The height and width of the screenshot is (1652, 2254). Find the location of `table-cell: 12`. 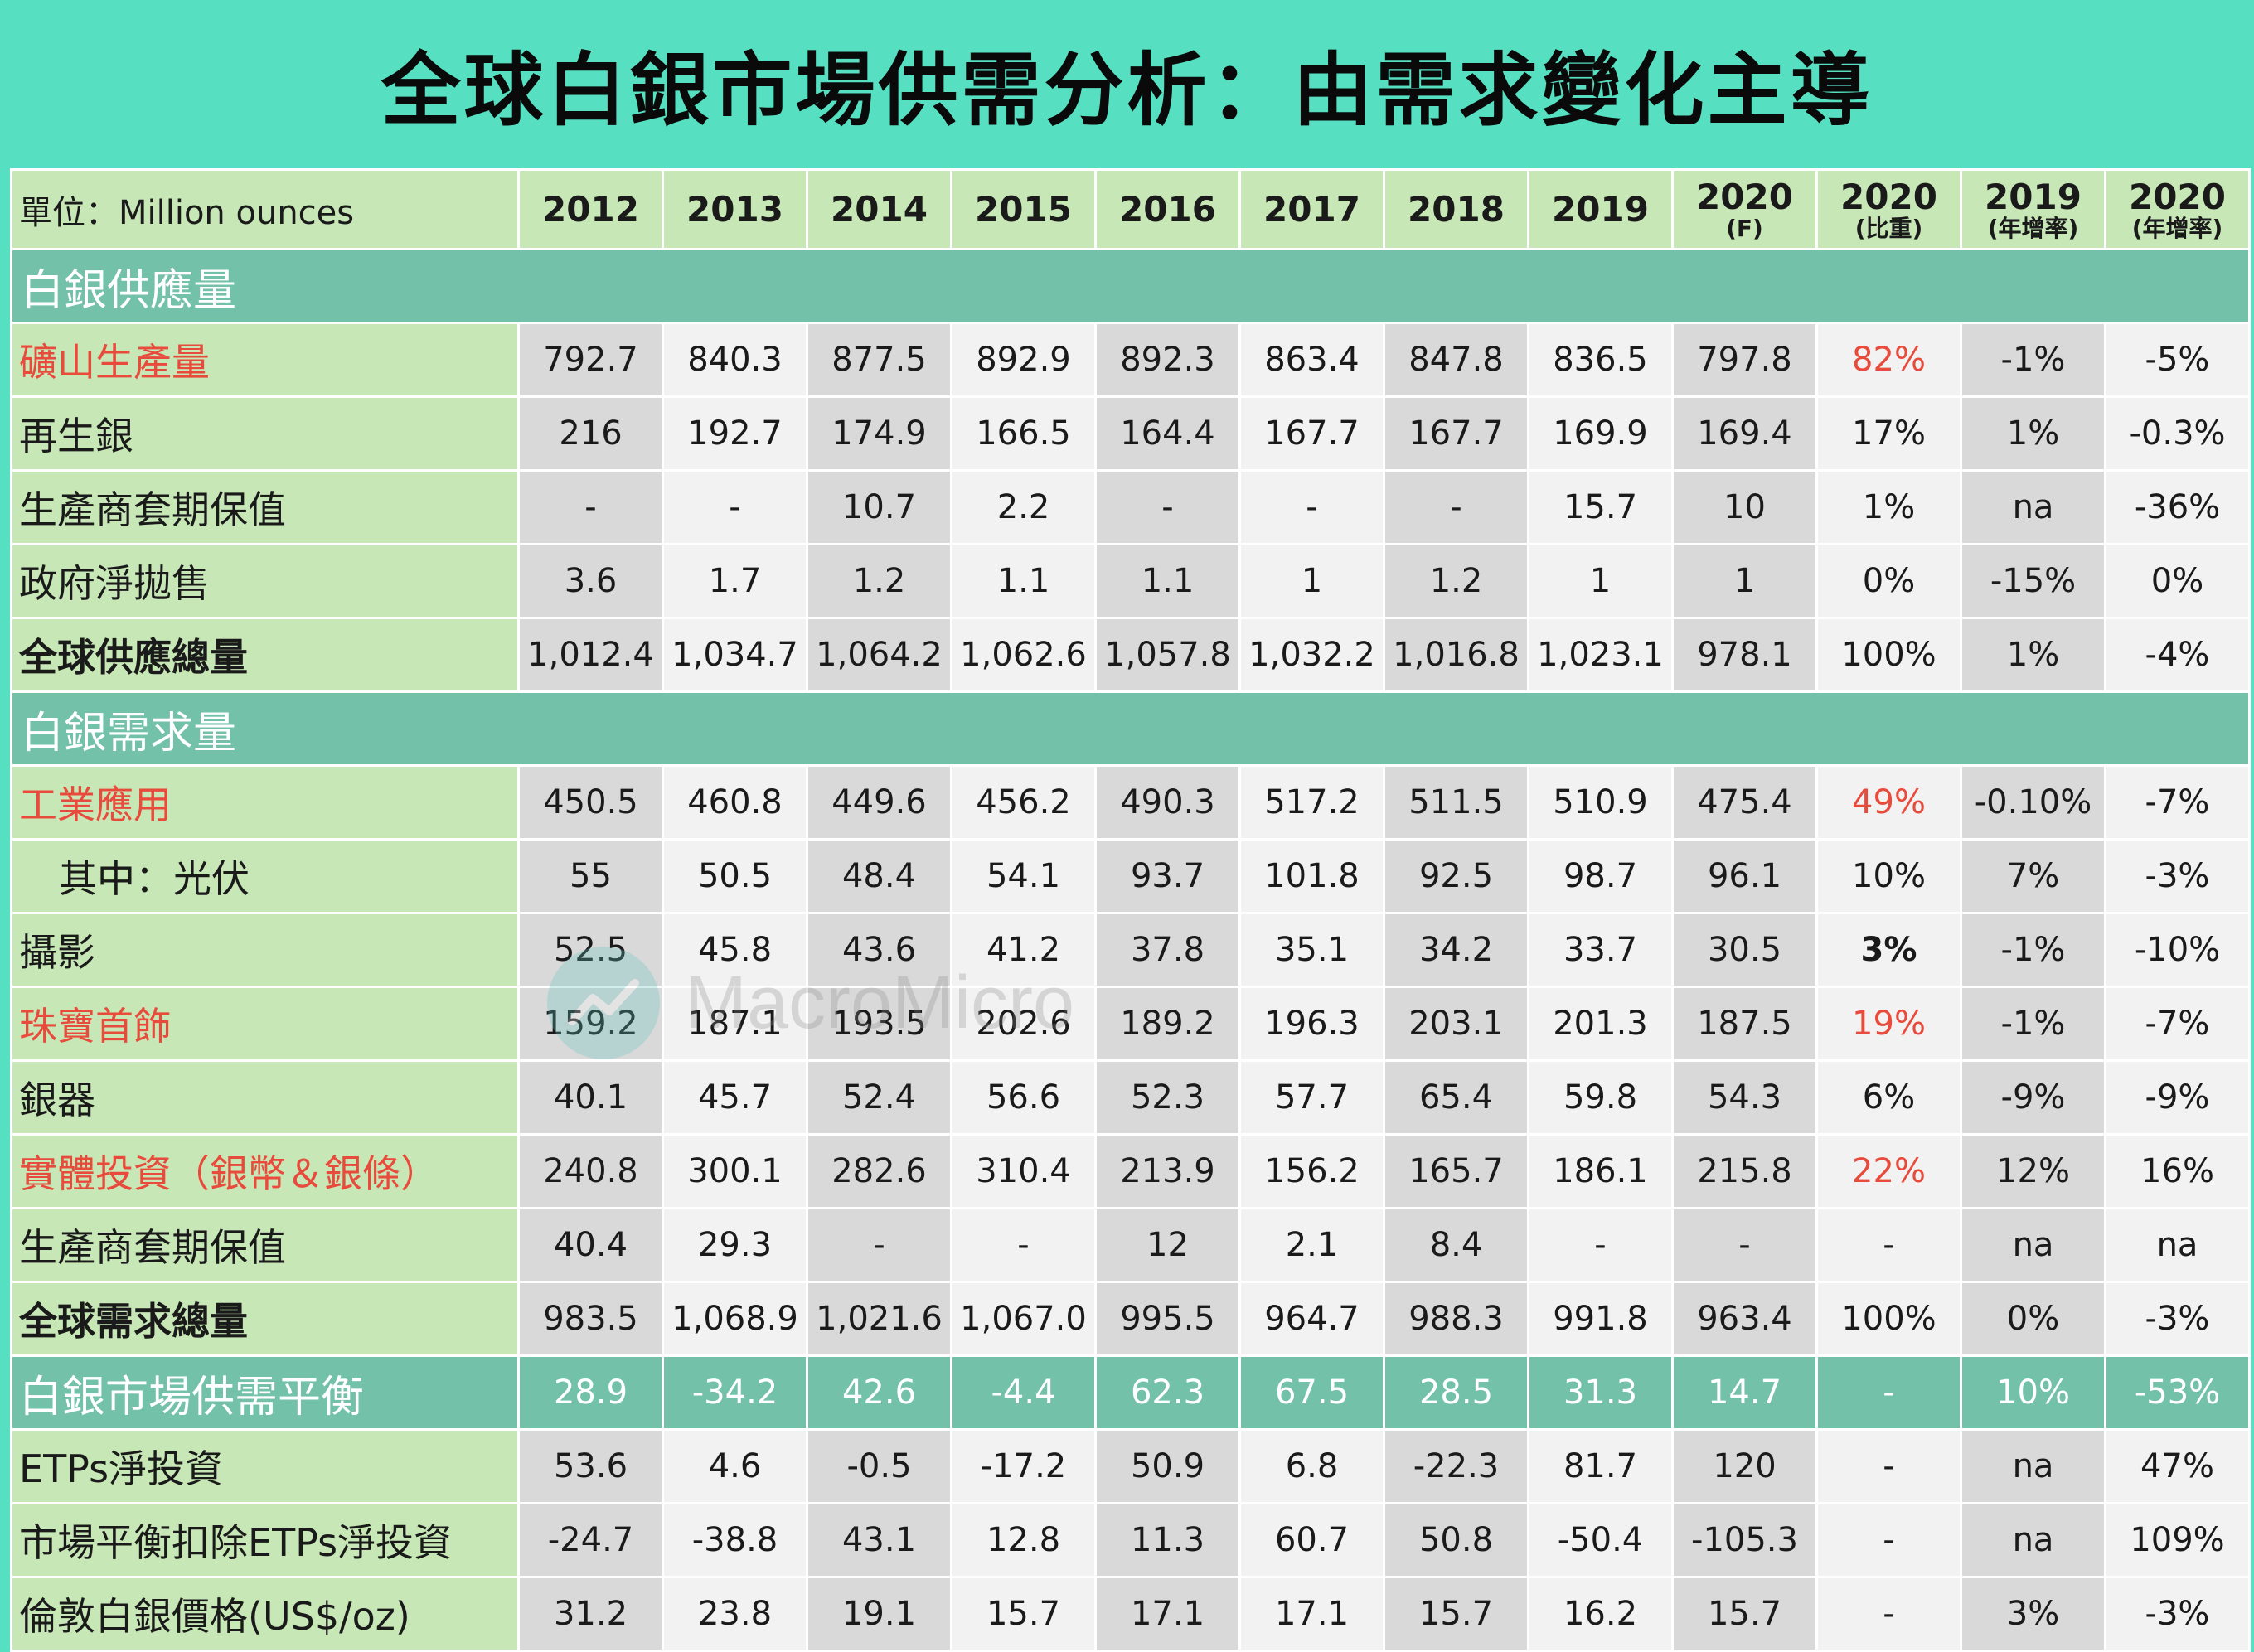

table-cell: 12 is located at coordinates (1167, 1245).